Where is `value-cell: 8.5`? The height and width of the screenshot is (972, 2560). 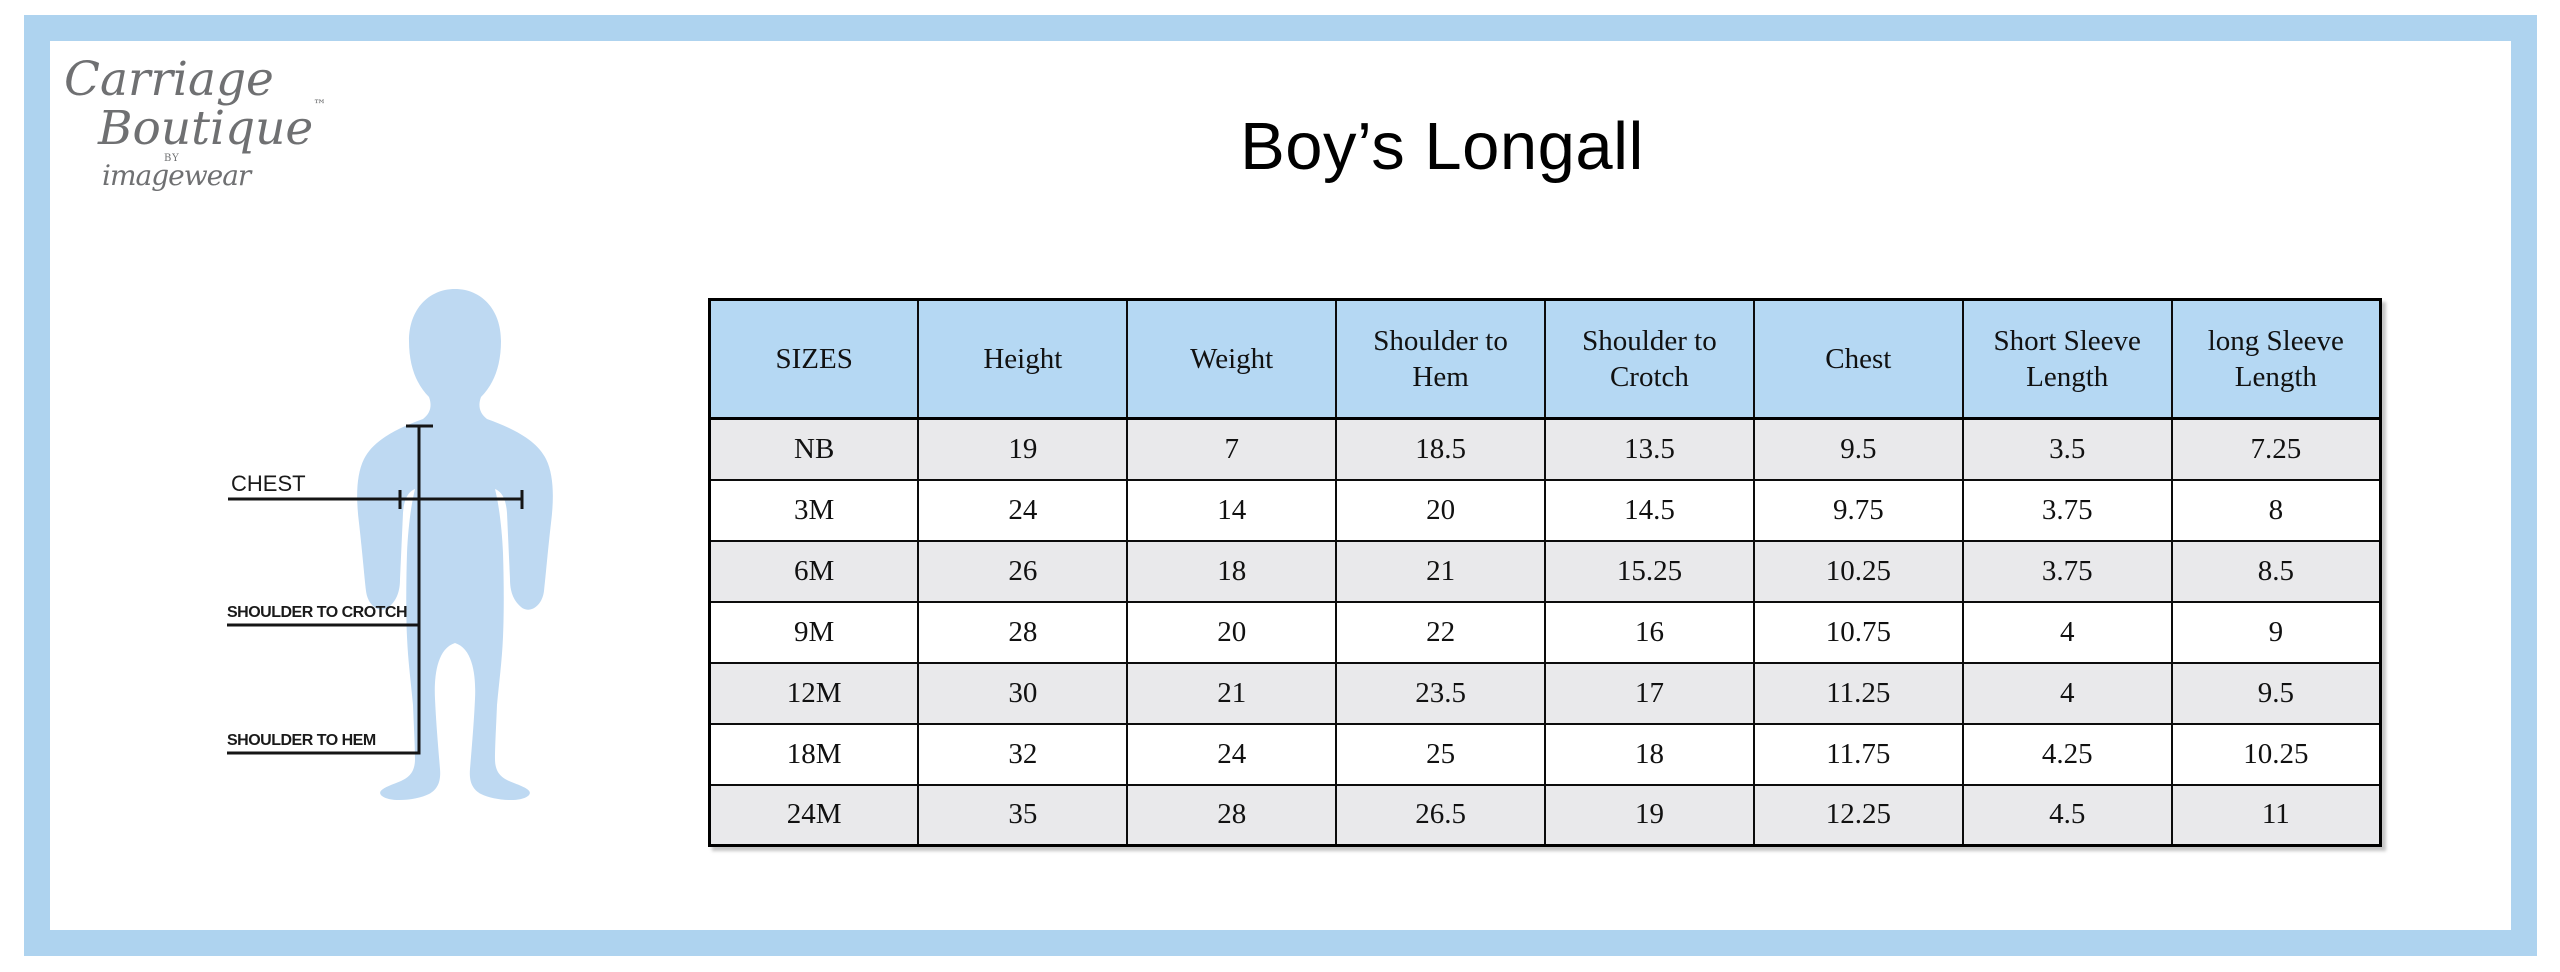 value-cell: 8.5 is located at coordinates (2276, 571).